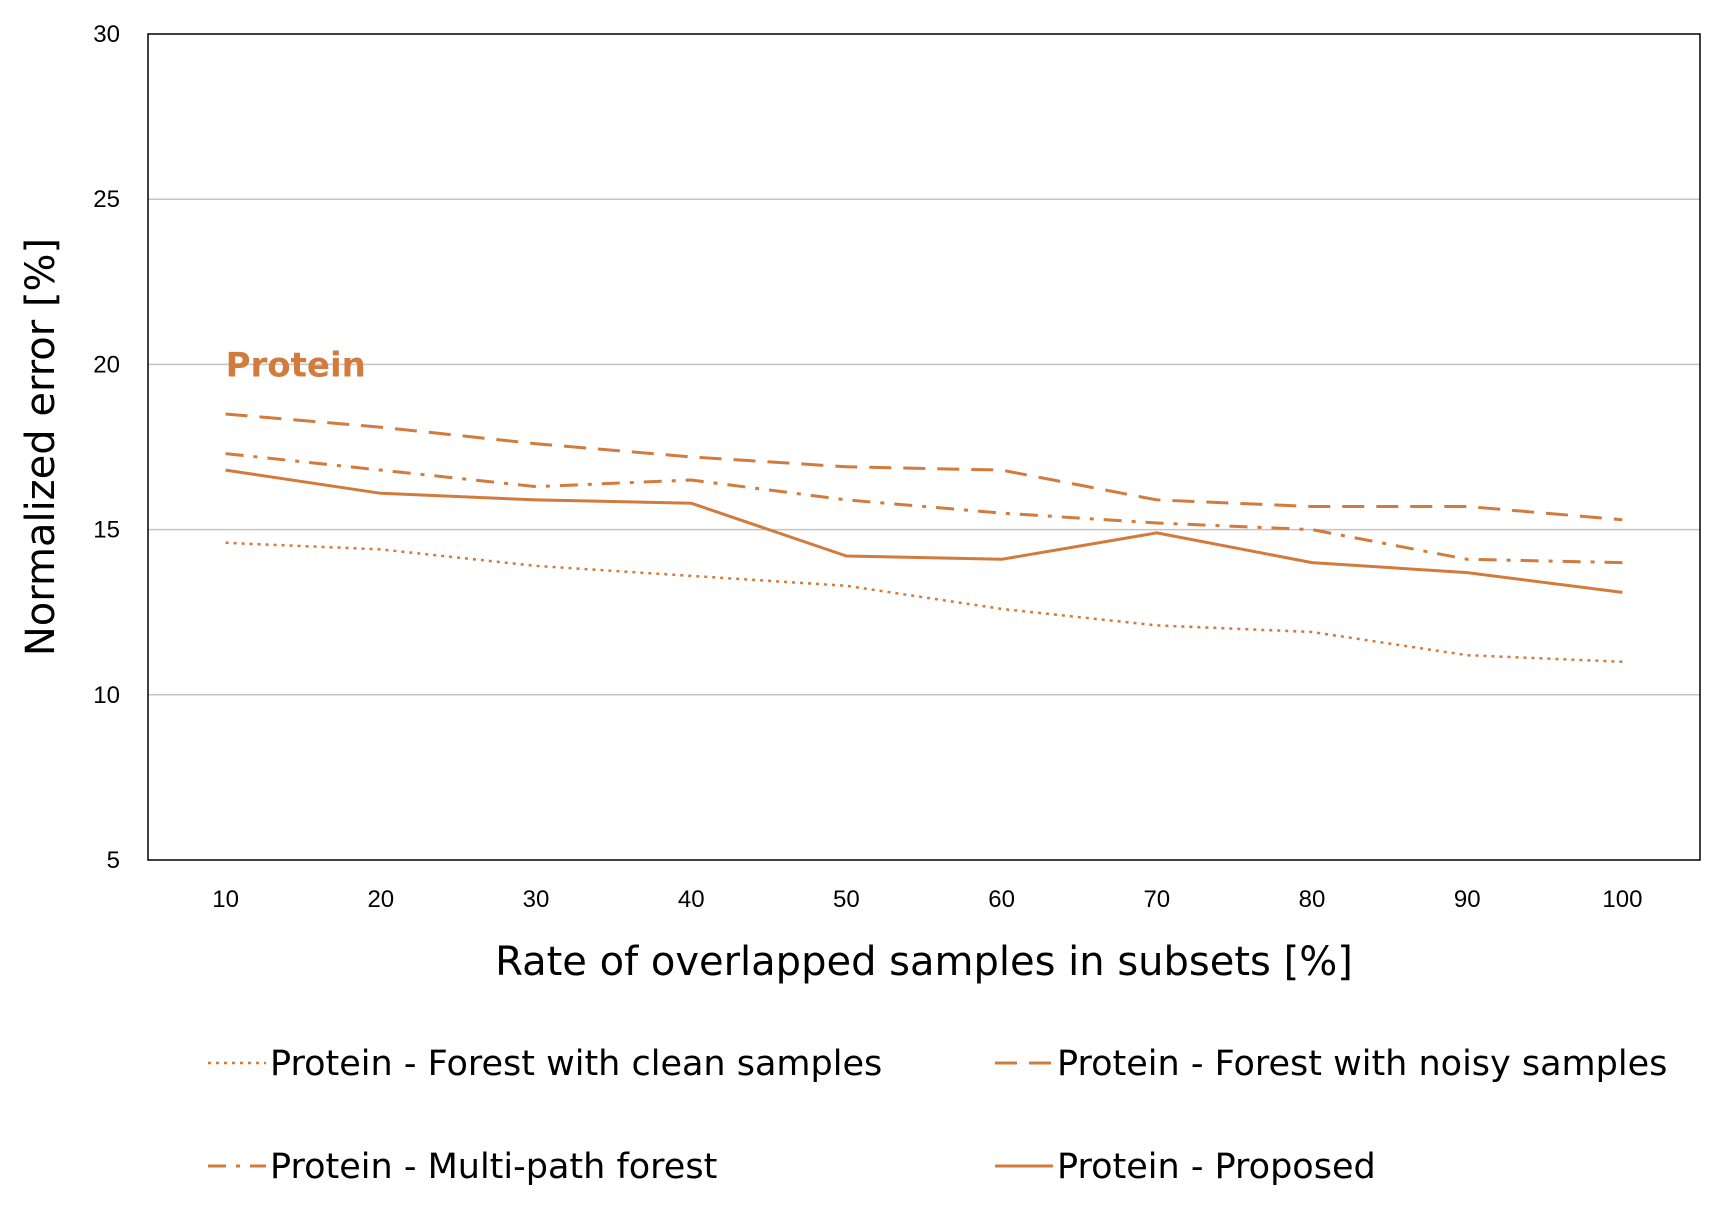  What do you see at coordinates (296, 365) in the screenshot?
I see `chart-annotation: Protein` at bounding box center [296, 365].